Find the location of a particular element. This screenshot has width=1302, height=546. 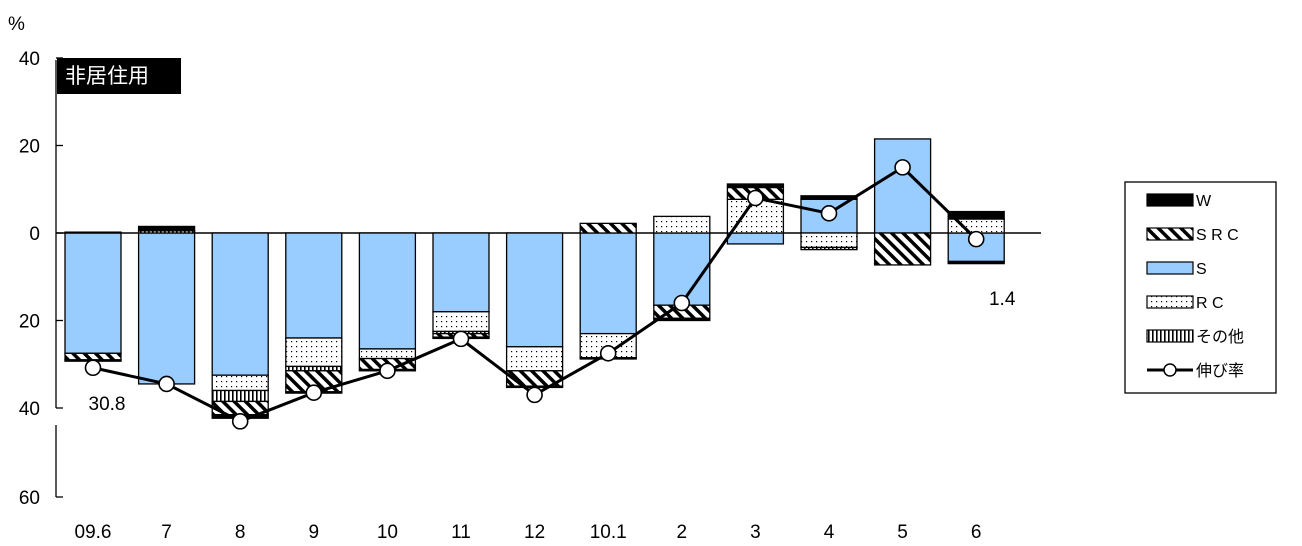

y-tick-label: 0 is located at coordinates (34, 234).